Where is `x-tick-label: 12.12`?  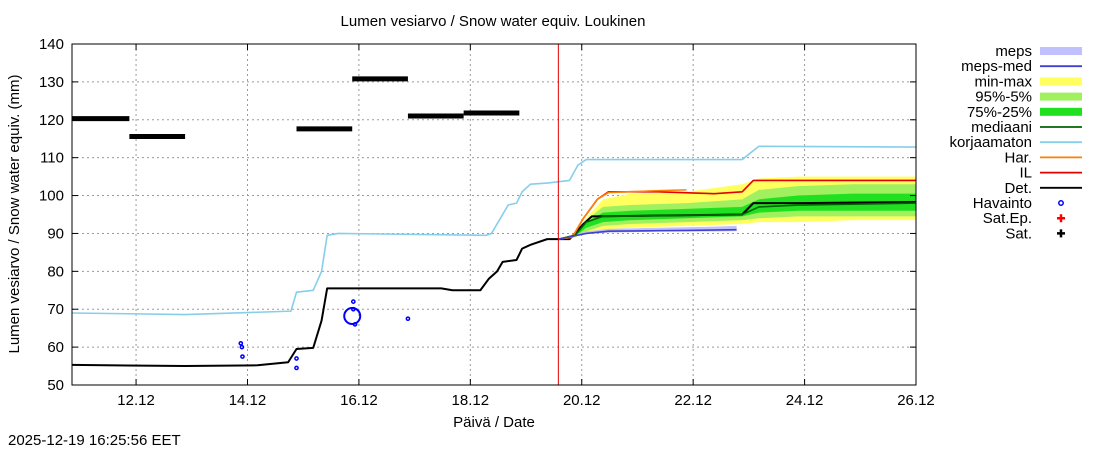 x-tick-label: 12.12 is located at coordinates (136, 400).